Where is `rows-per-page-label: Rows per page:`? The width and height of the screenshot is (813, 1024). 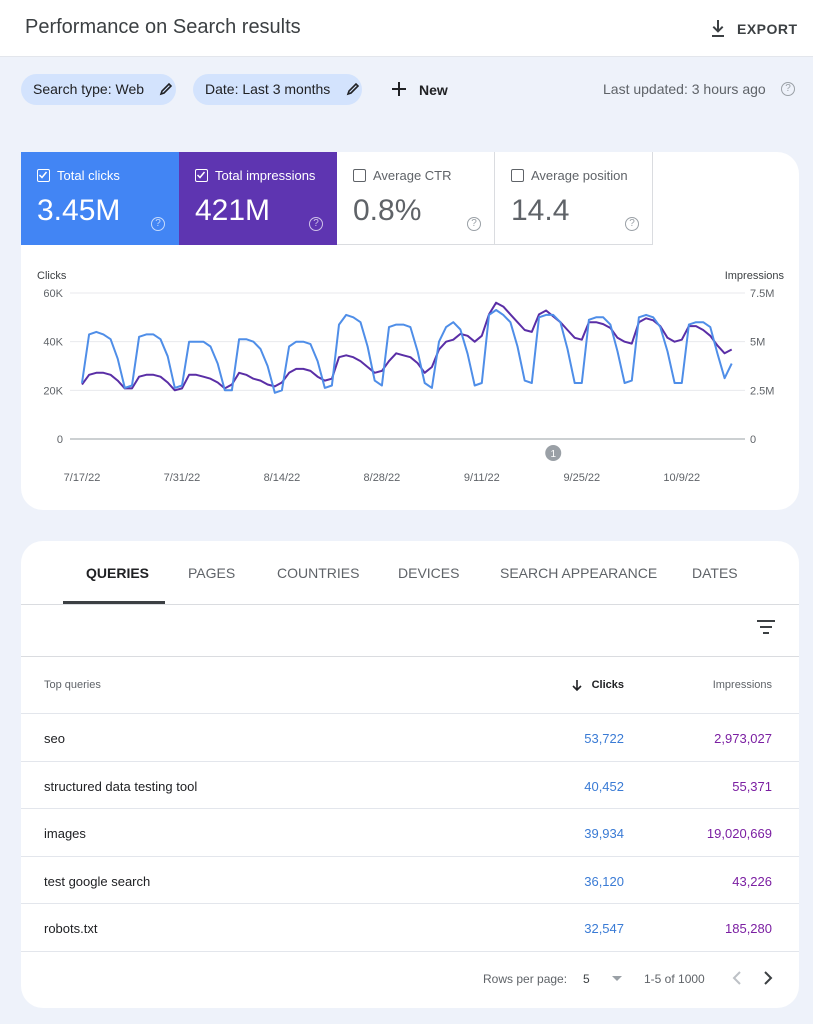
rows-per-page-label: Rows per page: is located at coordinates (525, 979).